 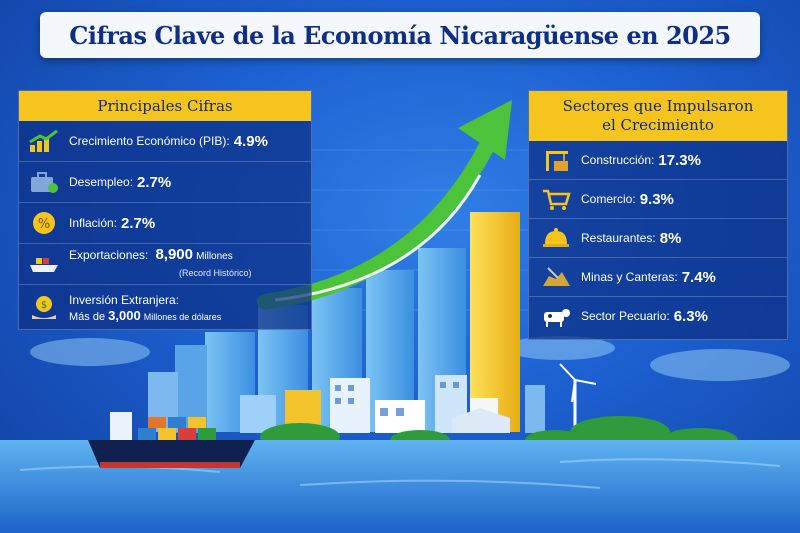 I want to click on item-label: Comercio:, so click(x=608, y=199).